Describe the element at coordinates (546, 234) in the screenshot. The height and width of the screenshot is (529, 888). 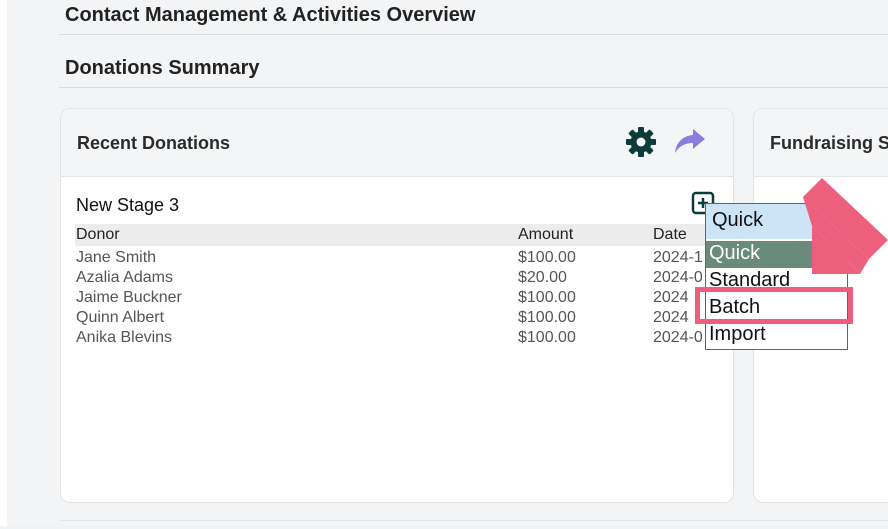
I see `column-header-amount: Amount` at that location.